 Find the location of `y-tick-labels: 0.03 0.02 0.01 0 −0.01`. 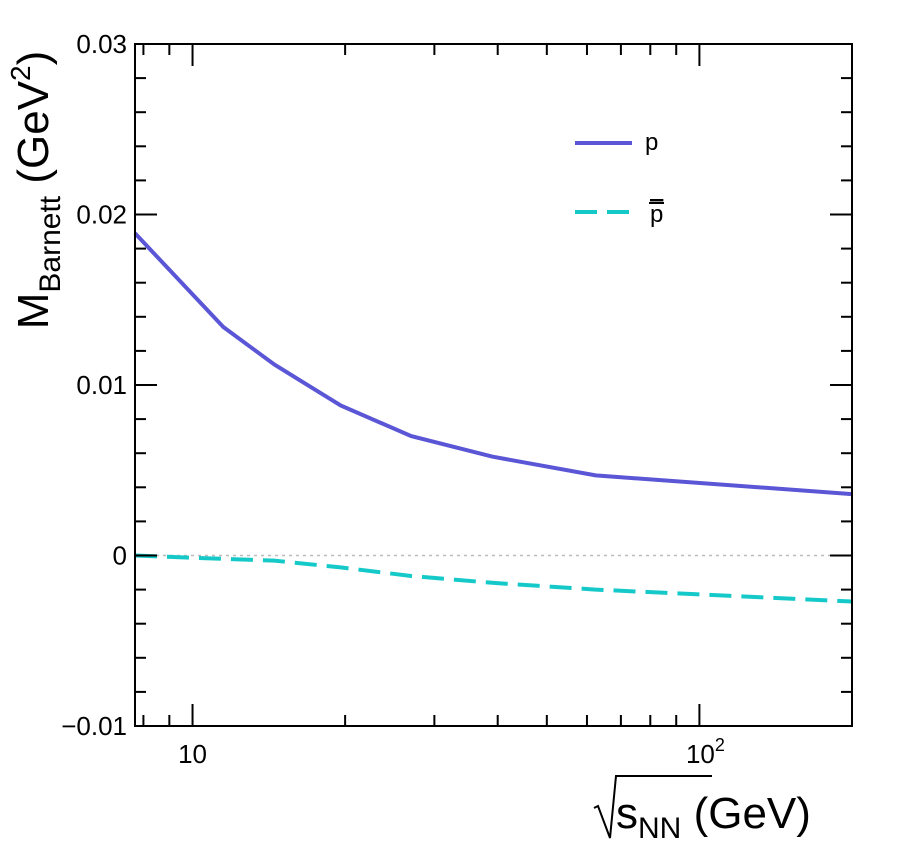

y-tick-labels: 0.03 0.02 0.01 0 −0.01 is located at coordinates (94, 385).